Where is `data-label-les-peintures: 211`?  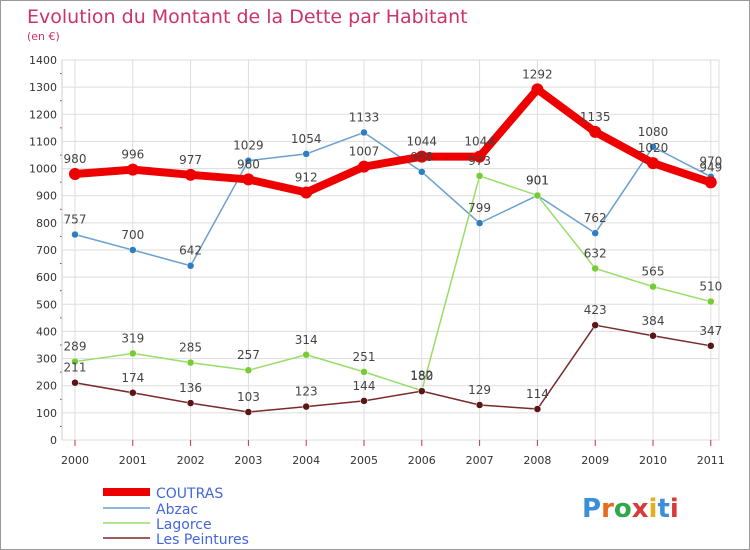 data-label-les-peintures: 211 is located at coordinates (75, 368).